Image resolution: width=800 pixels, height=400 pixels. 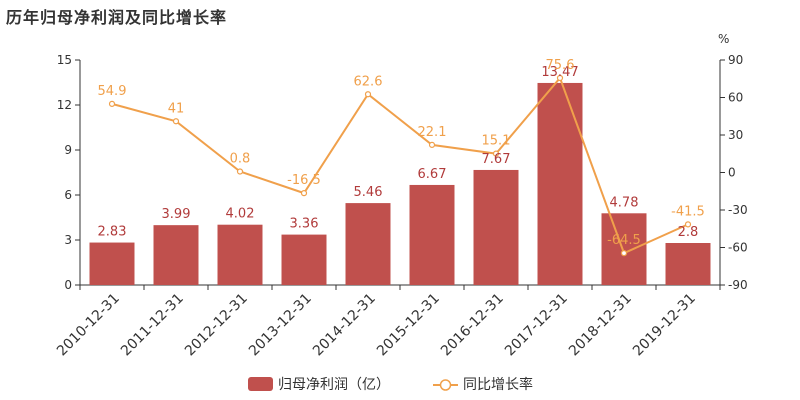 I want to click on y-right-tick-label: -60, so click(x=738, y=248).